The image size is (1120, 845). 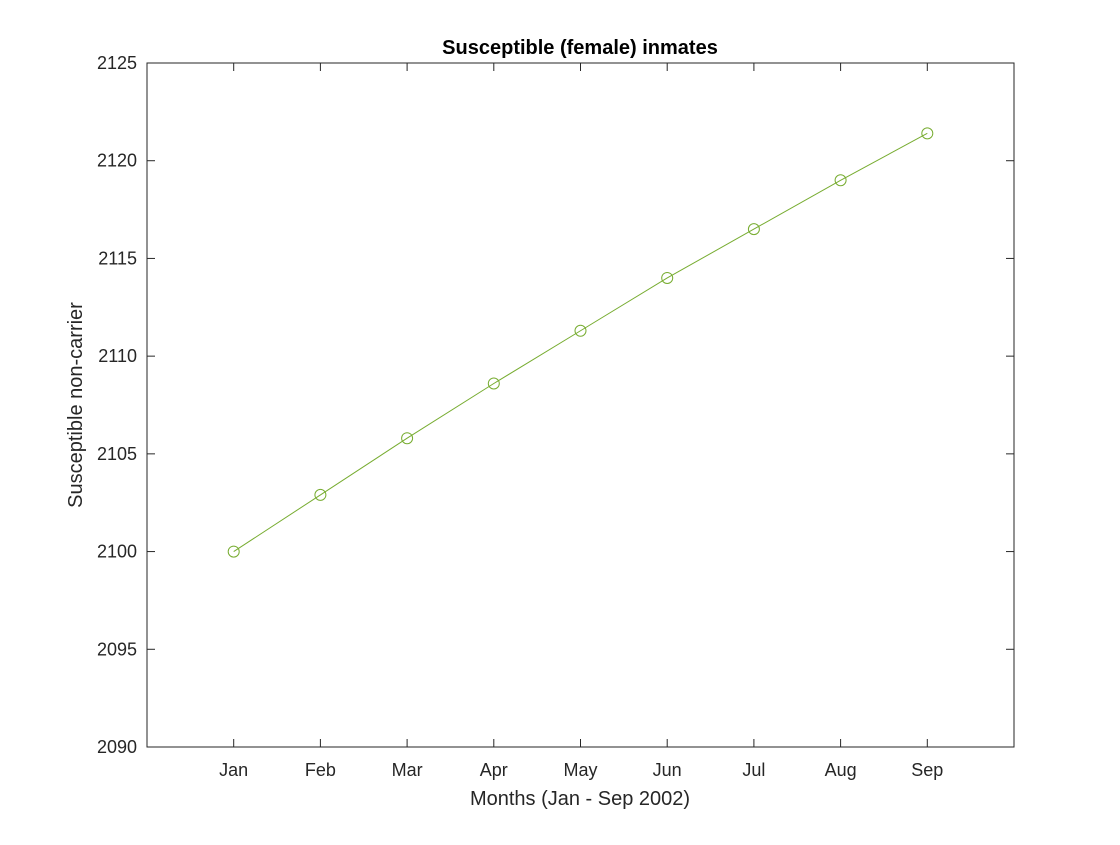 I want to click on x-tick-label: Jun, so click(x=667, y=770).